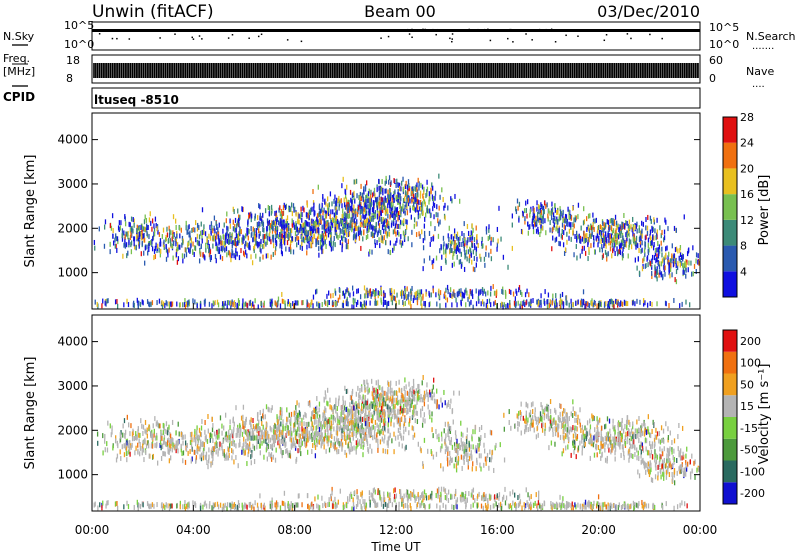 The height and width of the screenshot is (554, 800). Describe the element at coordinates (396, 69) in the screenshot. I see `freq-panel-frame` at that location.